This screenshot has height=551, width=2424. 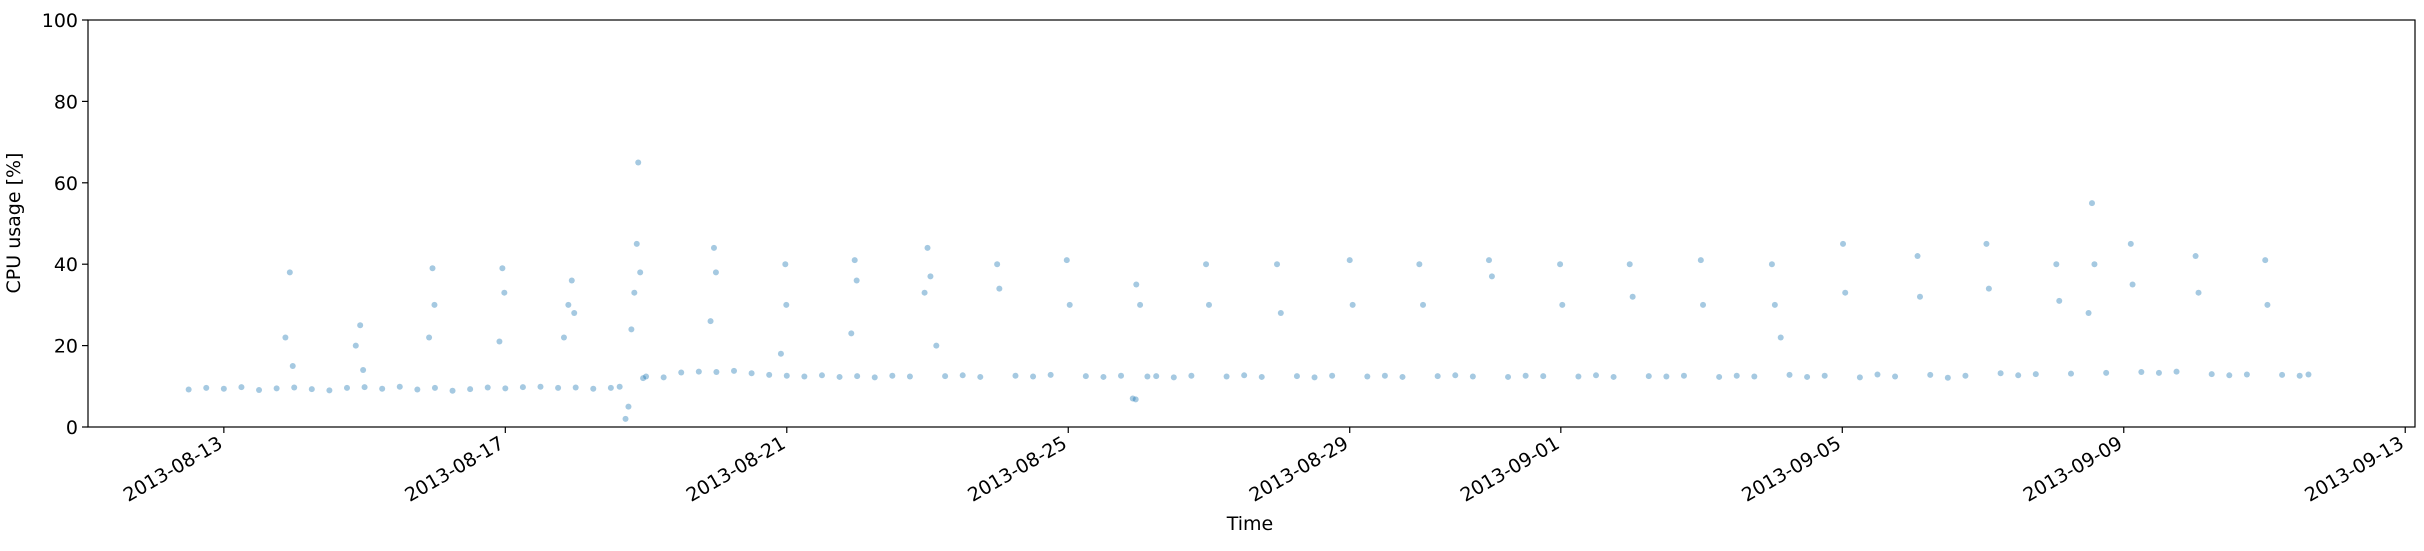 What do you see at coordinates (2354, 469) in the screenshot?
I see `x-tick-label: 2013-09-13` at bounding box center [2354, 469].